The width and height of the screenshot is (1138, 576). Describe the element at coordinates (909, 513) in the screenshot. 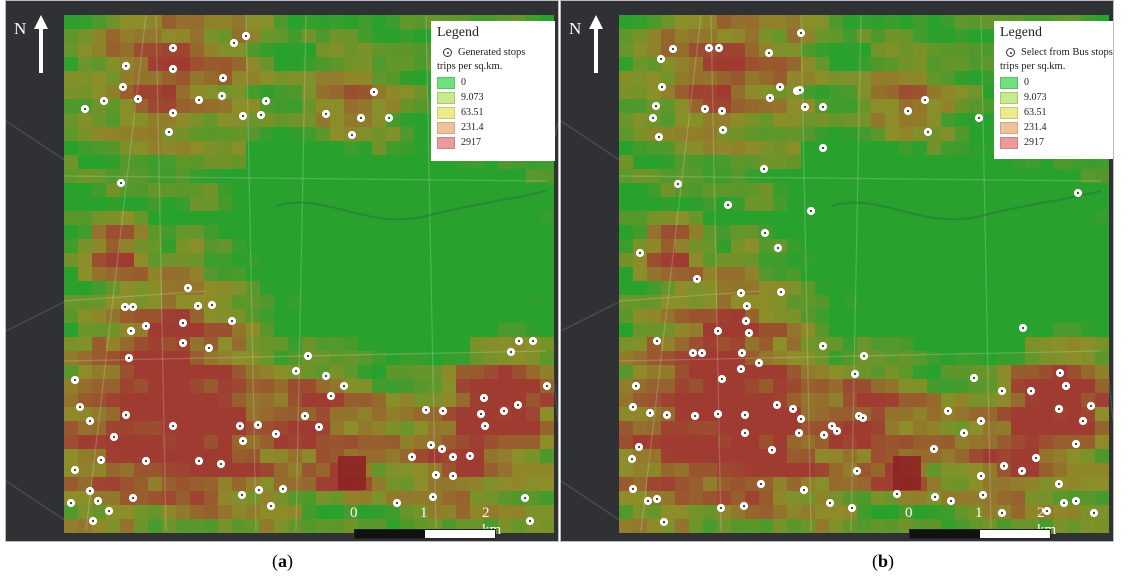

I see `scale-label-0: 0` at that location.